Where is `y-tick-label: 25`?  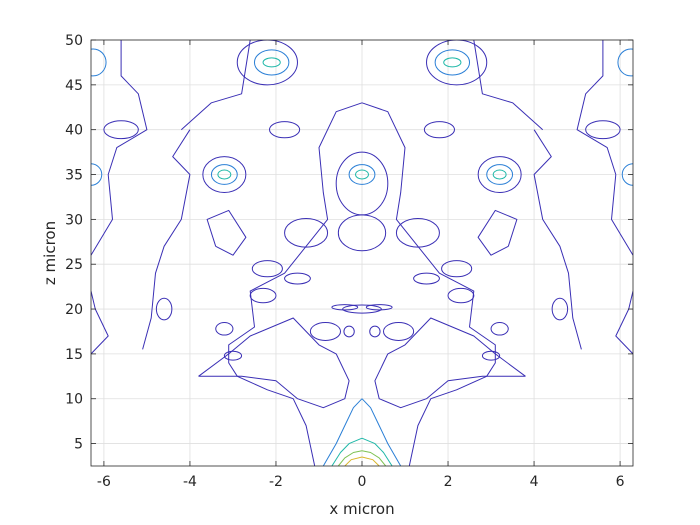
y-tick-label: 25 is located at coordinates (74, 265).